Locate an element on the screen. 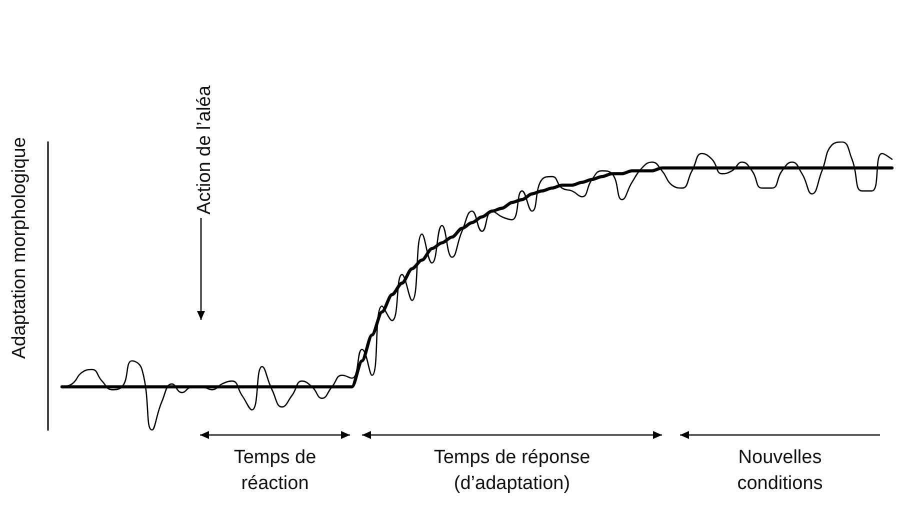 The width and height of the screenshot is (900, 510). annotation: Action de l’aléa is located at coordinates (204, 150).